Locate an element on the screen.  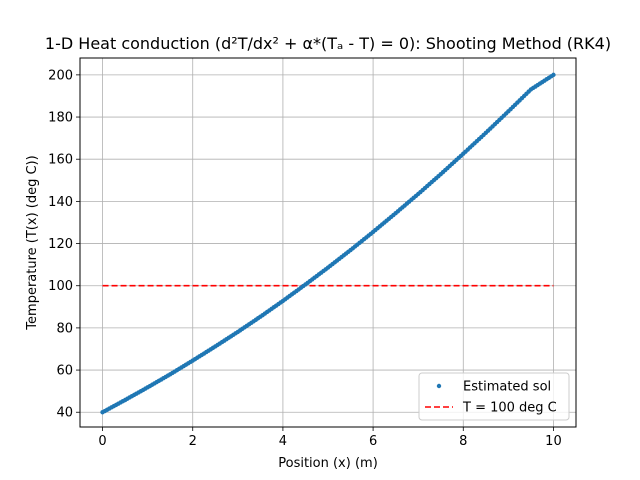
y-tick-label: 40 is located at coordinates (64, 413).